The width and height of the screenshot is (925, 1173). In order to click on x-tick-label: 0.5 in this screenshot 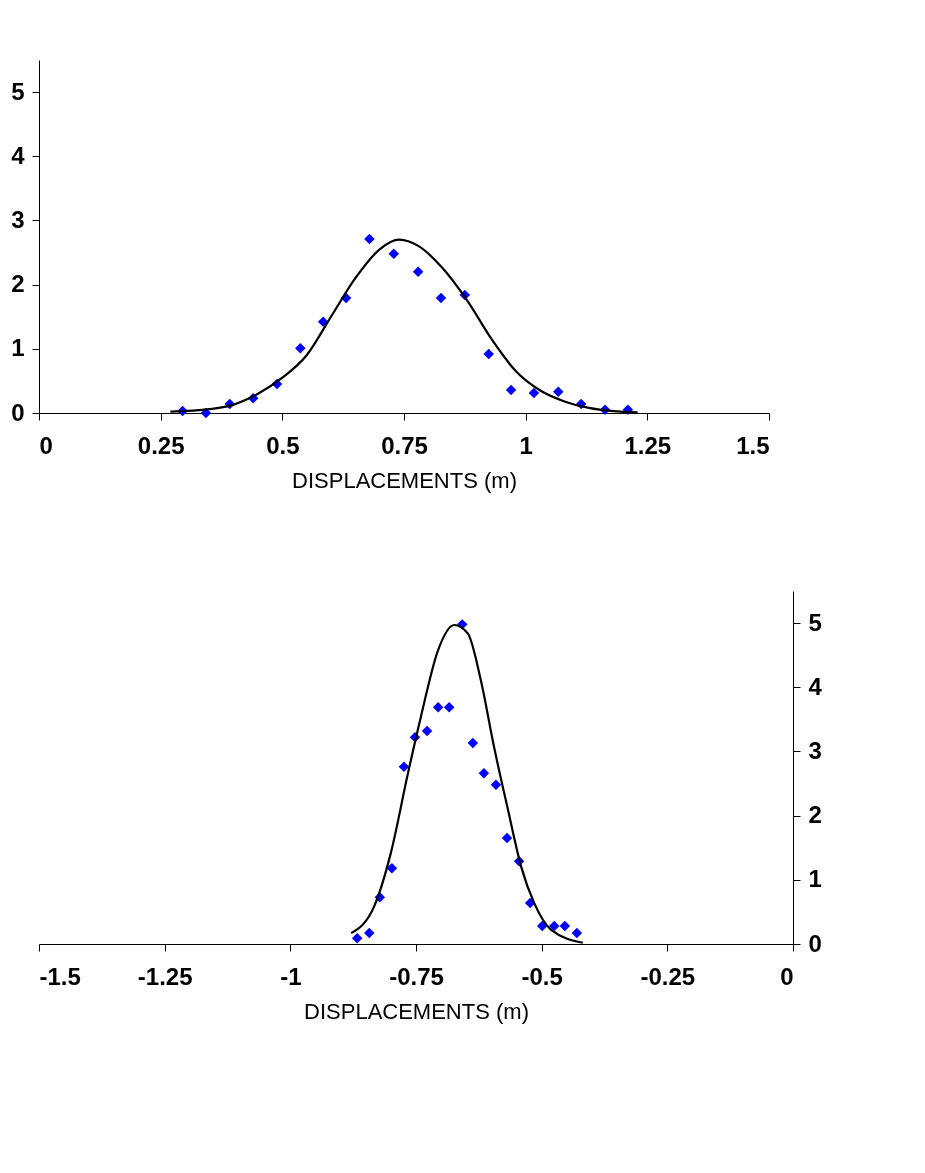, I will do `click(283, 445)`.